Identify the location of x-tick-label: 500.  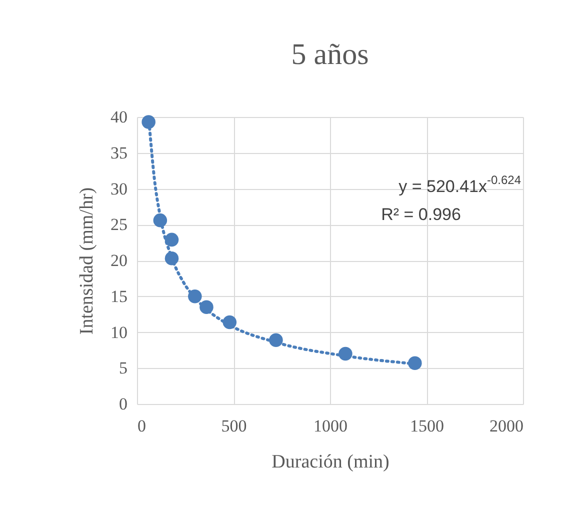
(234, 426).